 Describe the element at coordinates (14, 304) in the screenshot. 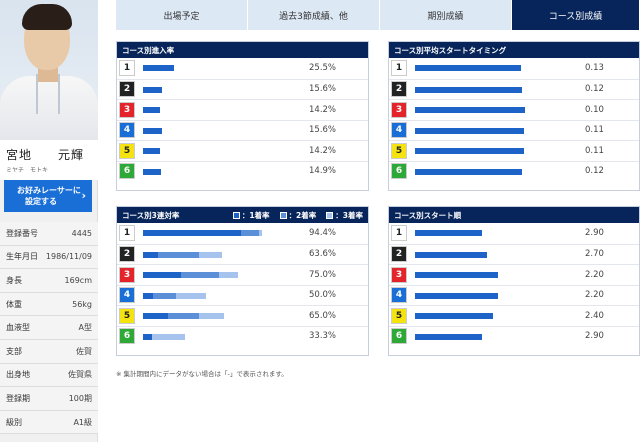

I see `profile-key: 体重` at that location.